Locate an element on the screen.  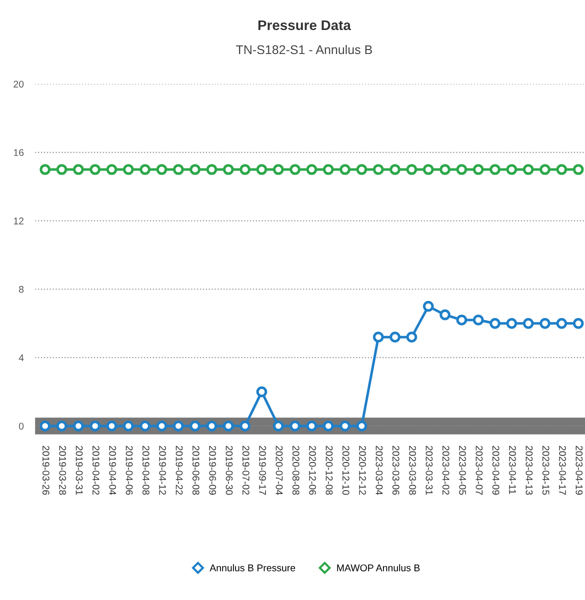
x-tick-label: 2020-08-08 is located at coordinates (296, 470).